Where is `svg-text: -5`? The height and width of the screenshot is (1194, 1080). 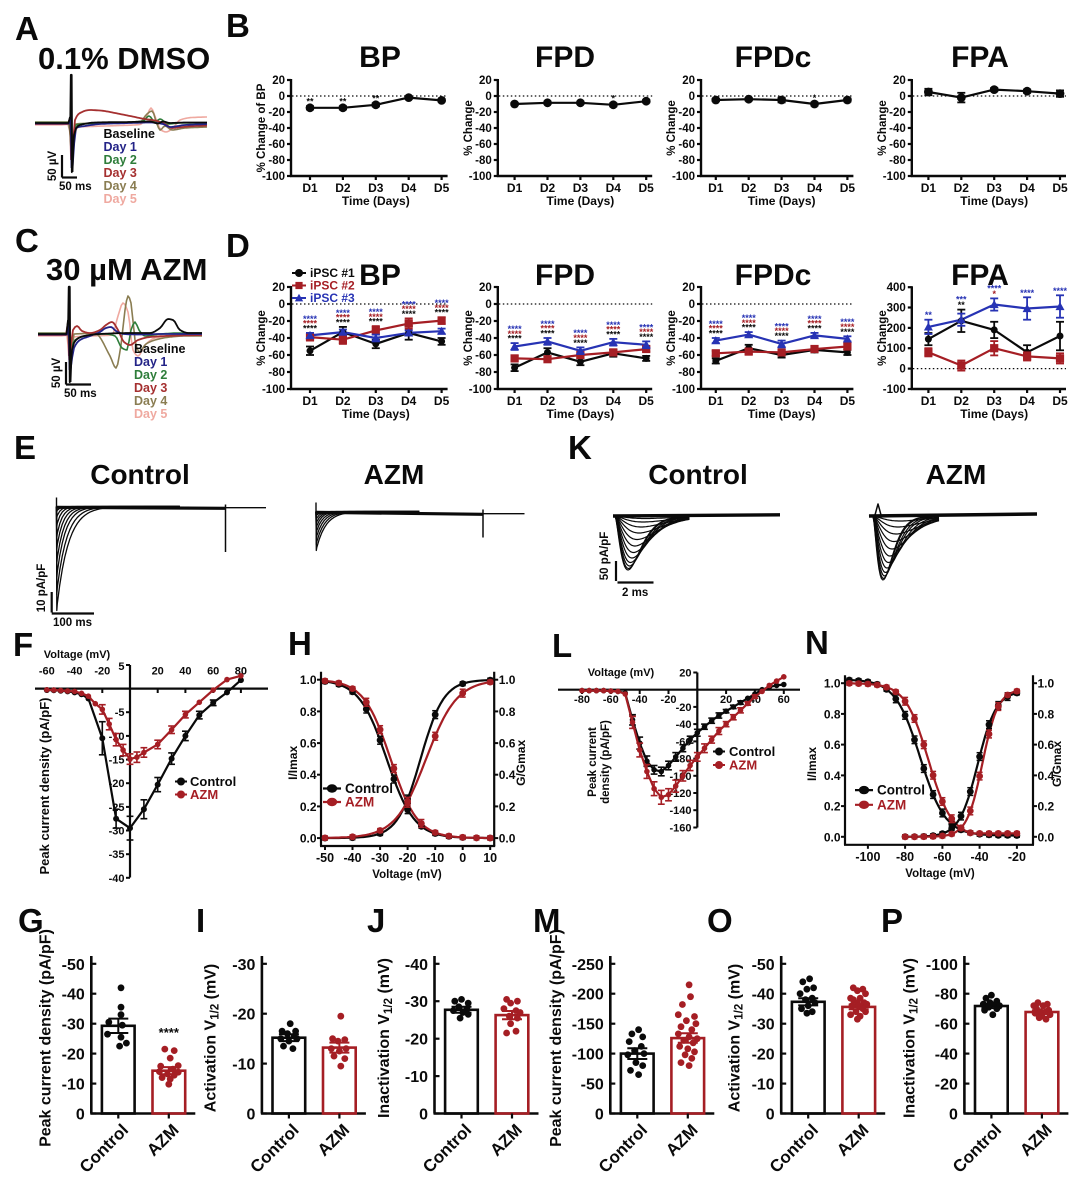
svg-text: -5 is located at coordinates (120, 713).